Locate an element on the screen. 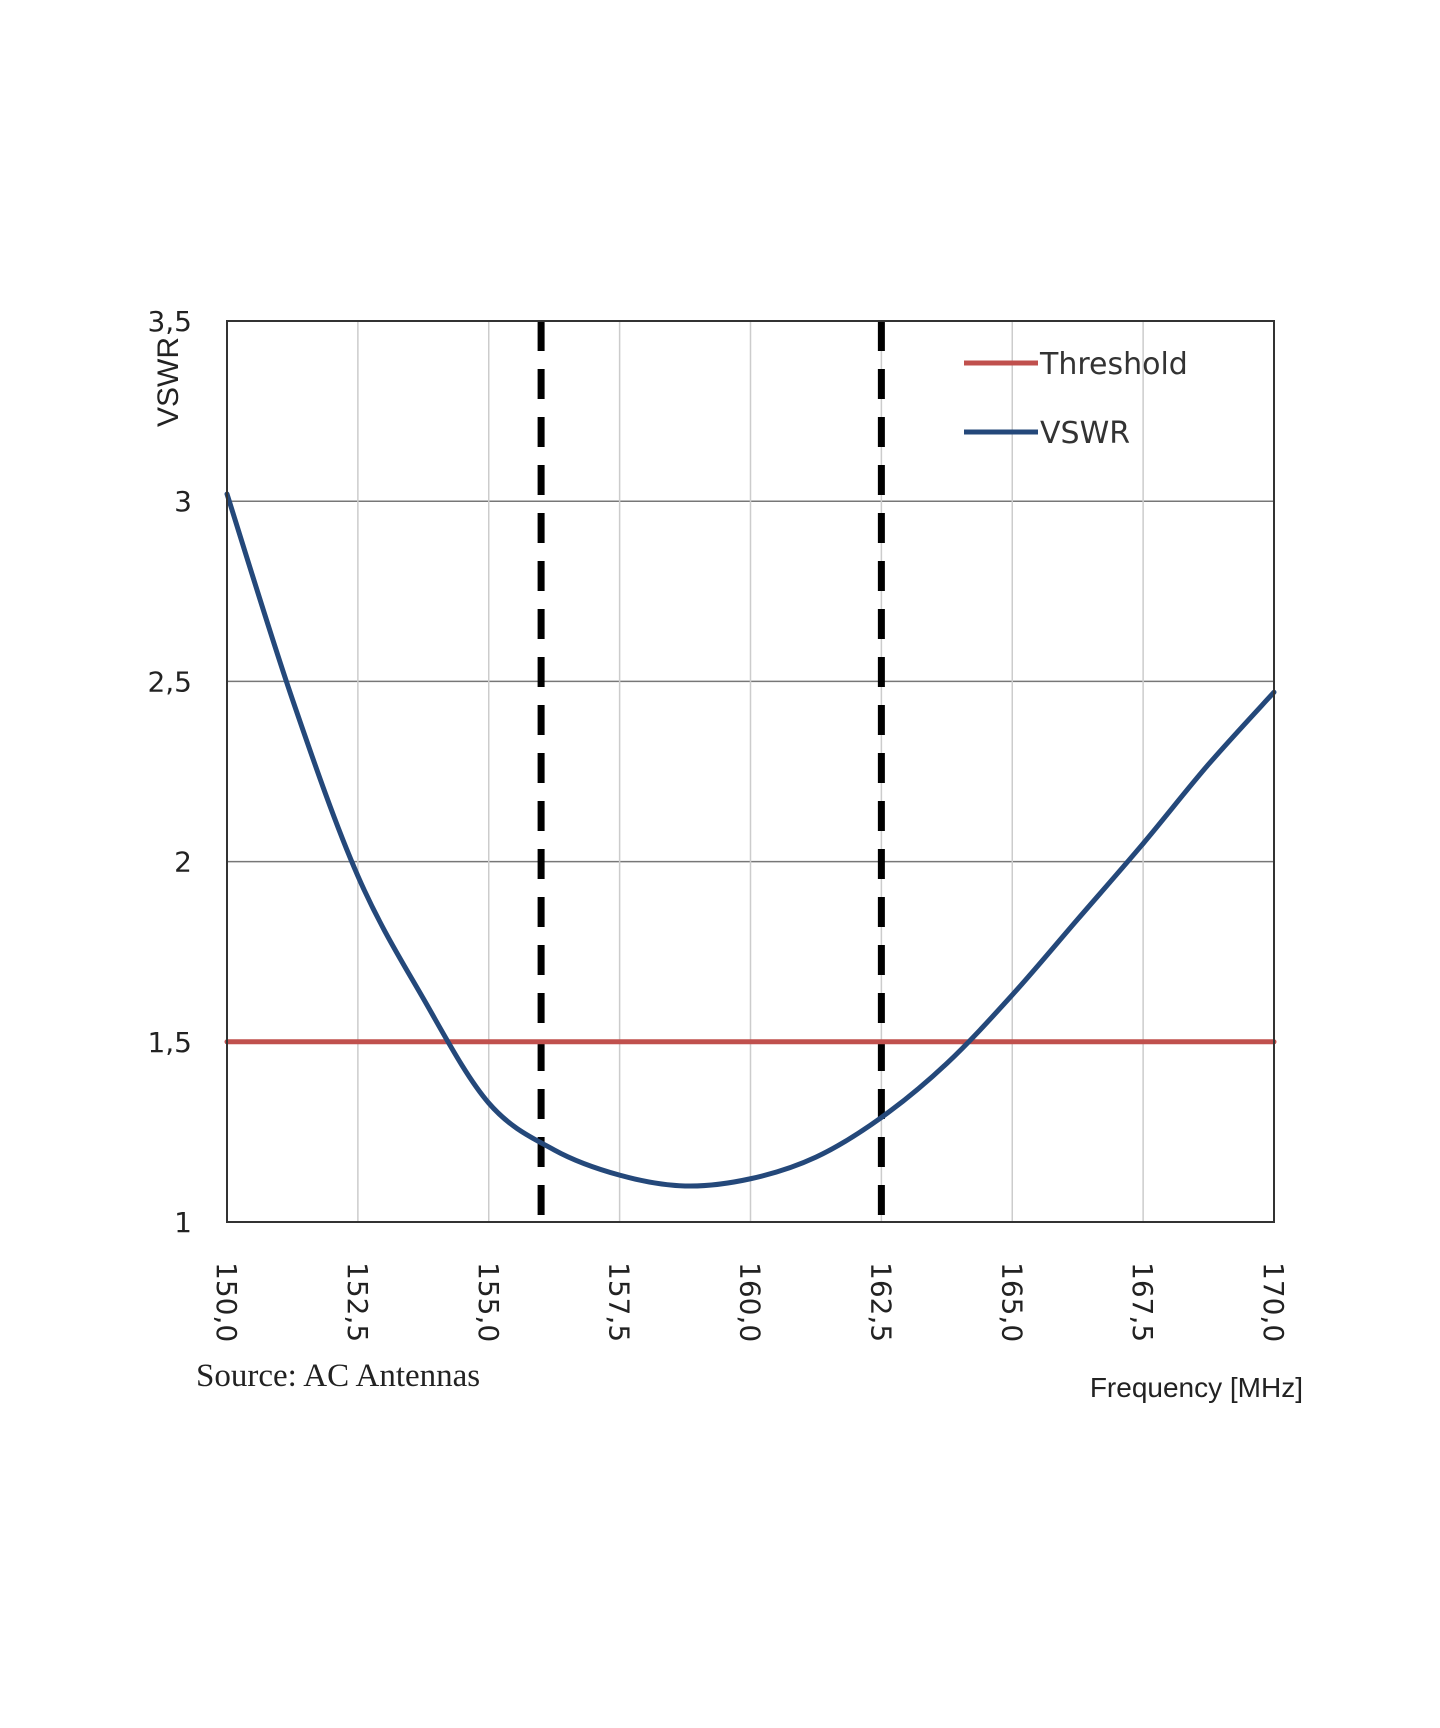 This screenshot has height=1728, width=1440. y-tick-label: 1 is located at coordinates (183, 1222).